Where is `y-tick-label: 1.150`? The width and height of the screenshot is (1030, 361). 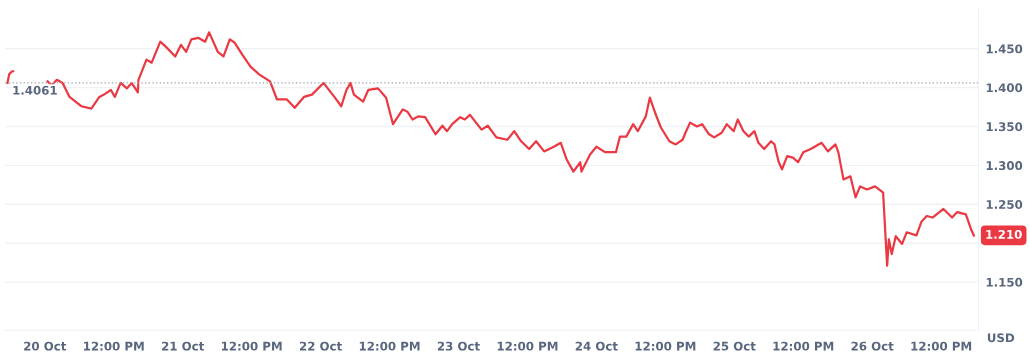 y-tick-label: 1.150 is located at coordinates (1004, 282).